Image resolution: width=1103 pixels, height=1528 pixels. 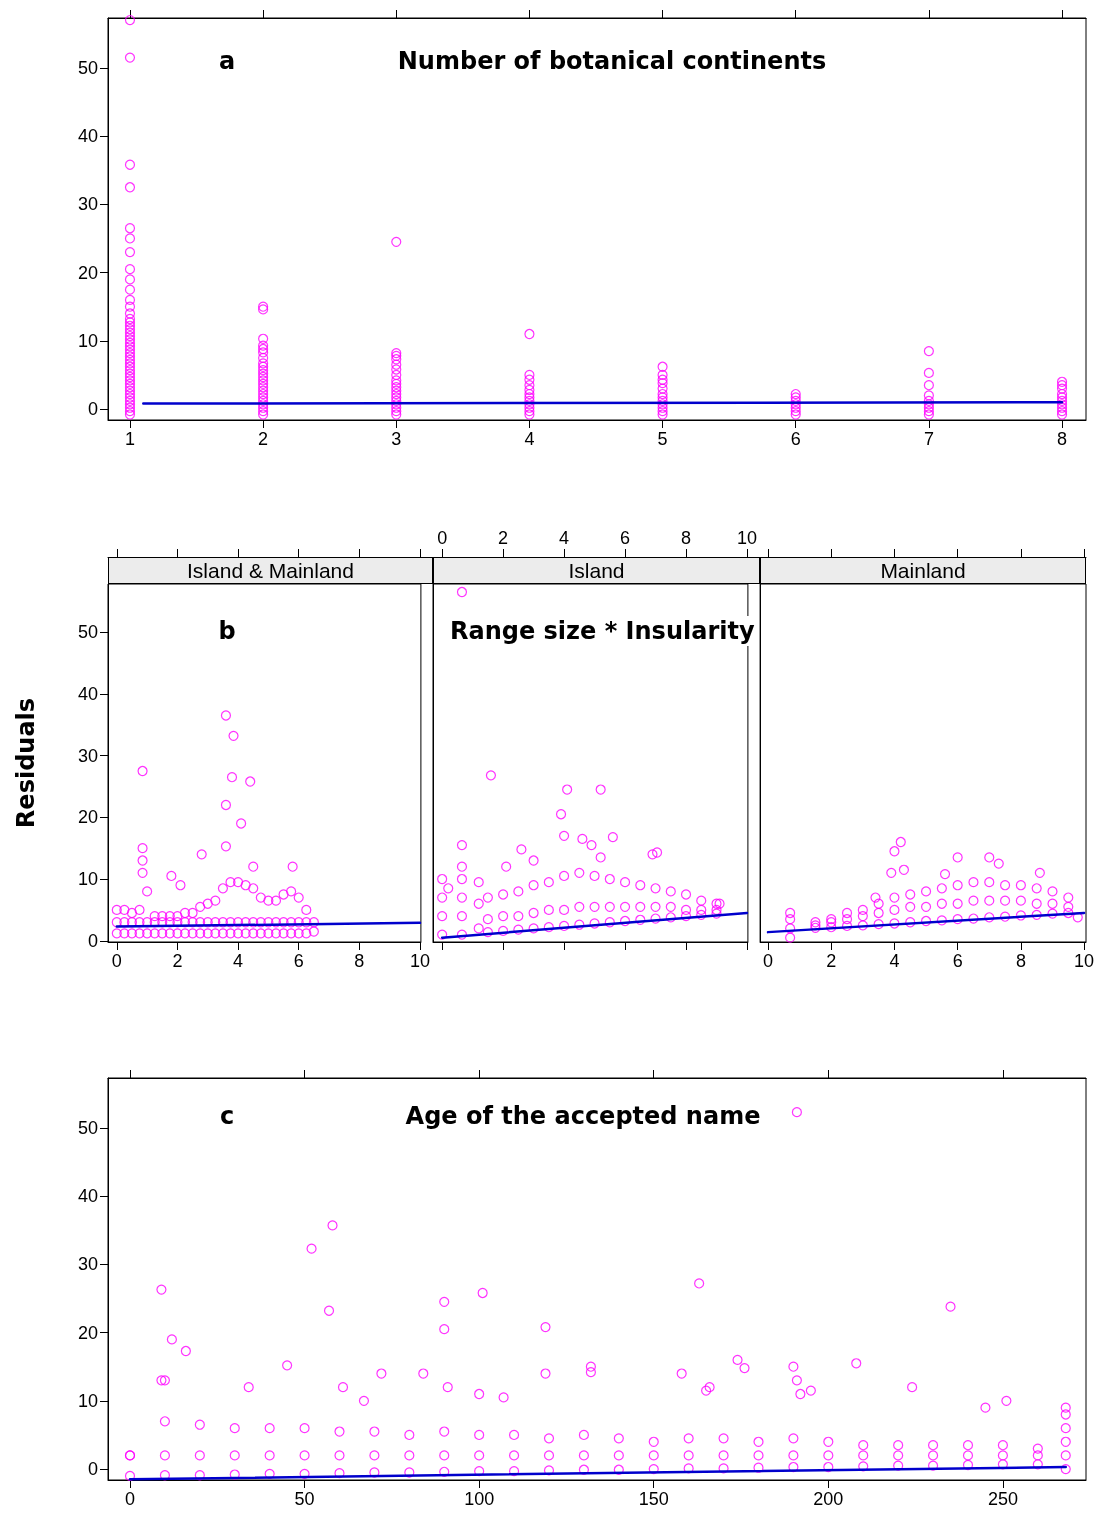 What do you see at coordinates (596, 570) in the screenshot?
I see `panel-header: Island` at bounding box center [596, 570].